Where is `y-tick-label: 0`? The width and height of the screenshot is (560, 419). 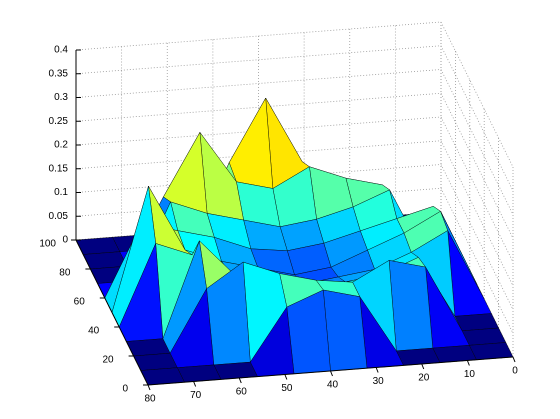
y-tick-label: 0 is located at coordinates (125, 389).